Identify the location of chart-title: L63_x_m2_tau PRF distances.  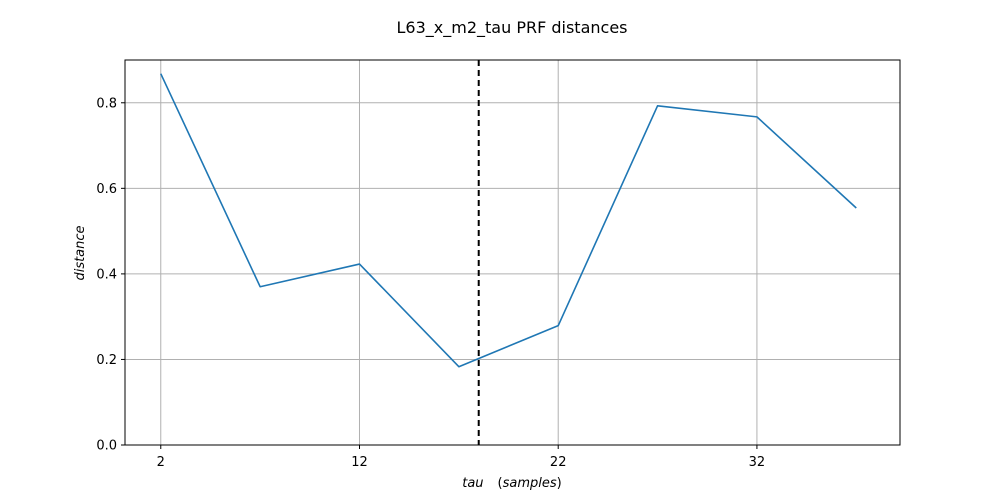
(512, 28).